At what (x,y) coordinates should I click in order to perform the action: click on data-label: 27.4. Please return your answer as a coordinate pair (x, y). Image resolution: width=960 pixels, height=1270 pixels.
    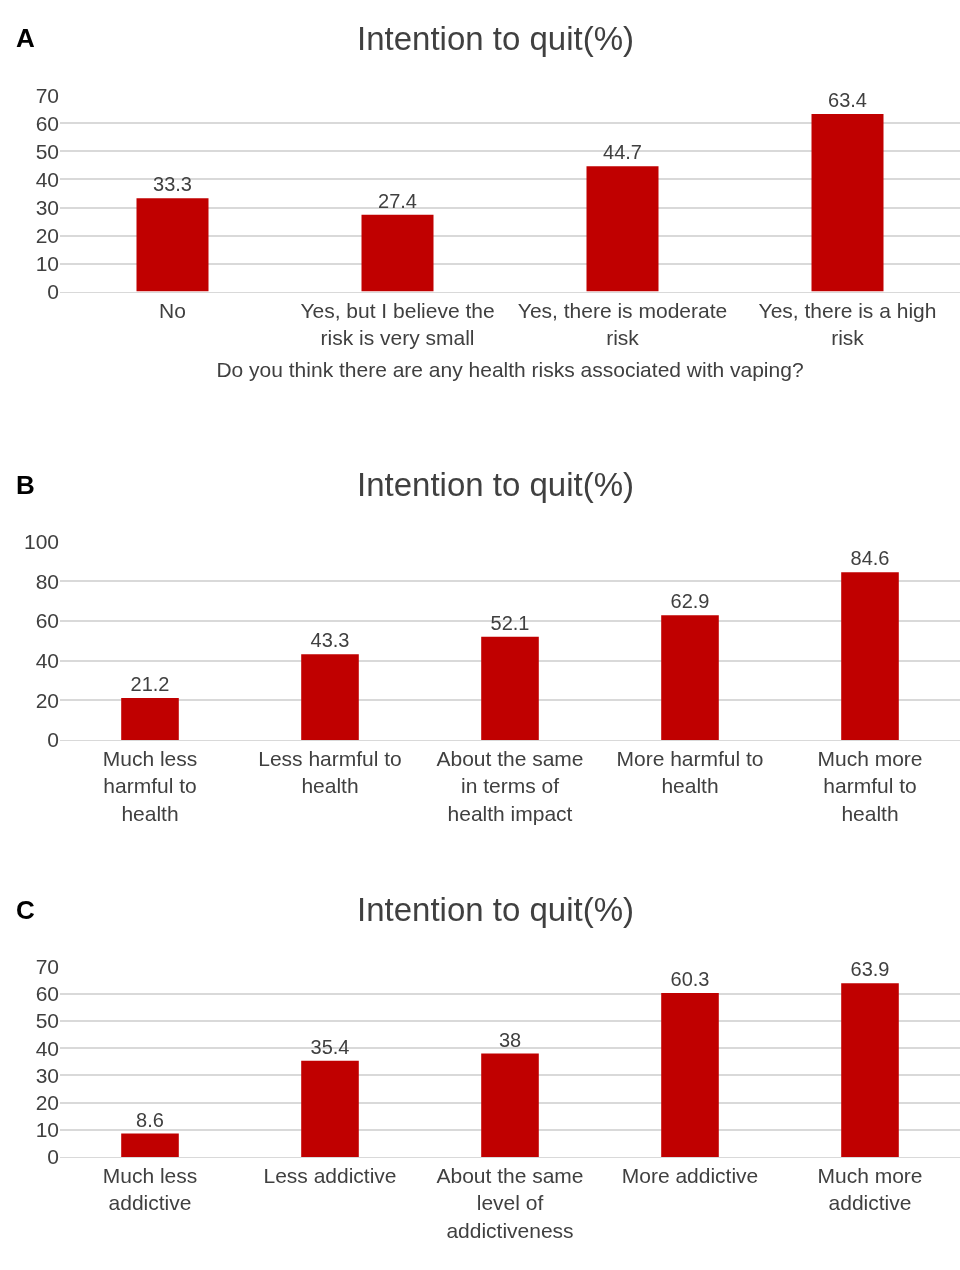
    Looking at the image, I should click on (397, 200).